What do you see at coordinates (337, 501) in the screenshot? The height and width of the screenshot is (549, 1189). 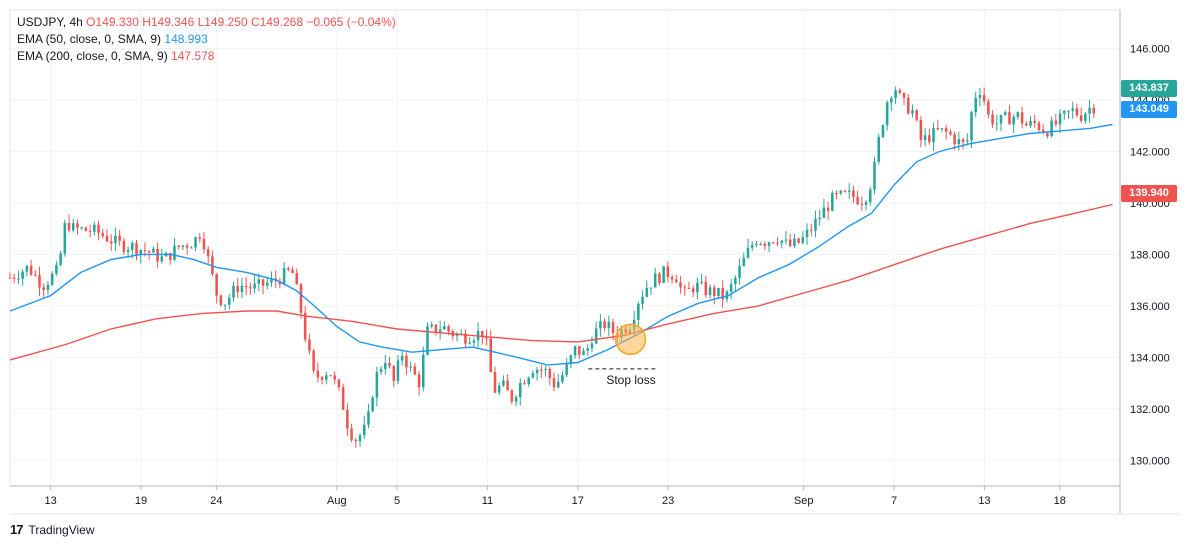 I see `x-tick-label: Aug` at bounding box center [337, 501].